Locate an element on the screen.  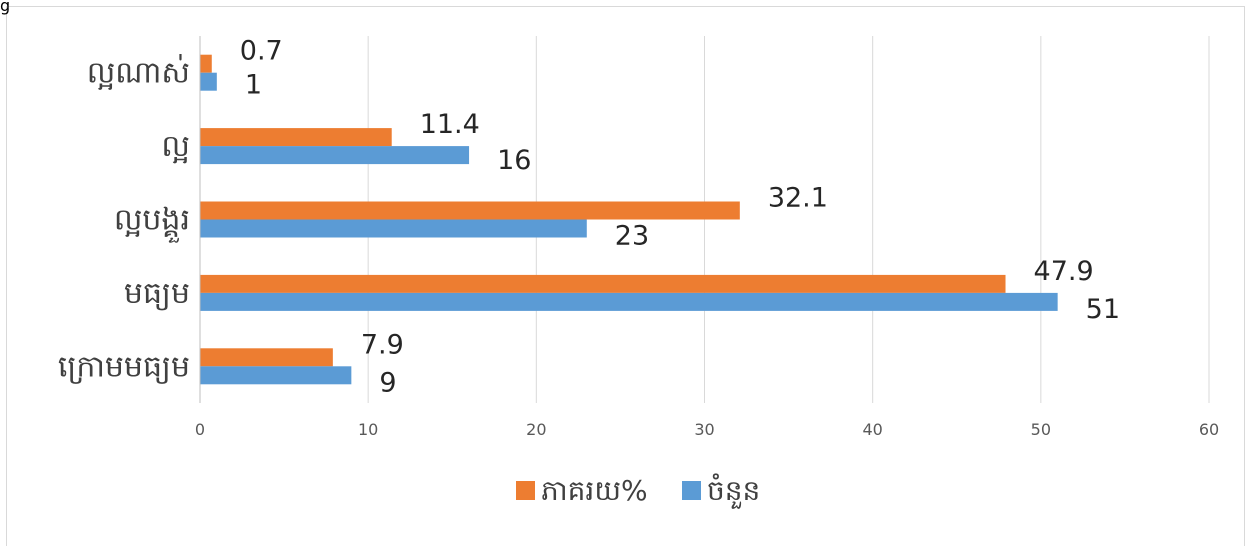
x-tick-label: 60 is located at coordinates (1209, 429).